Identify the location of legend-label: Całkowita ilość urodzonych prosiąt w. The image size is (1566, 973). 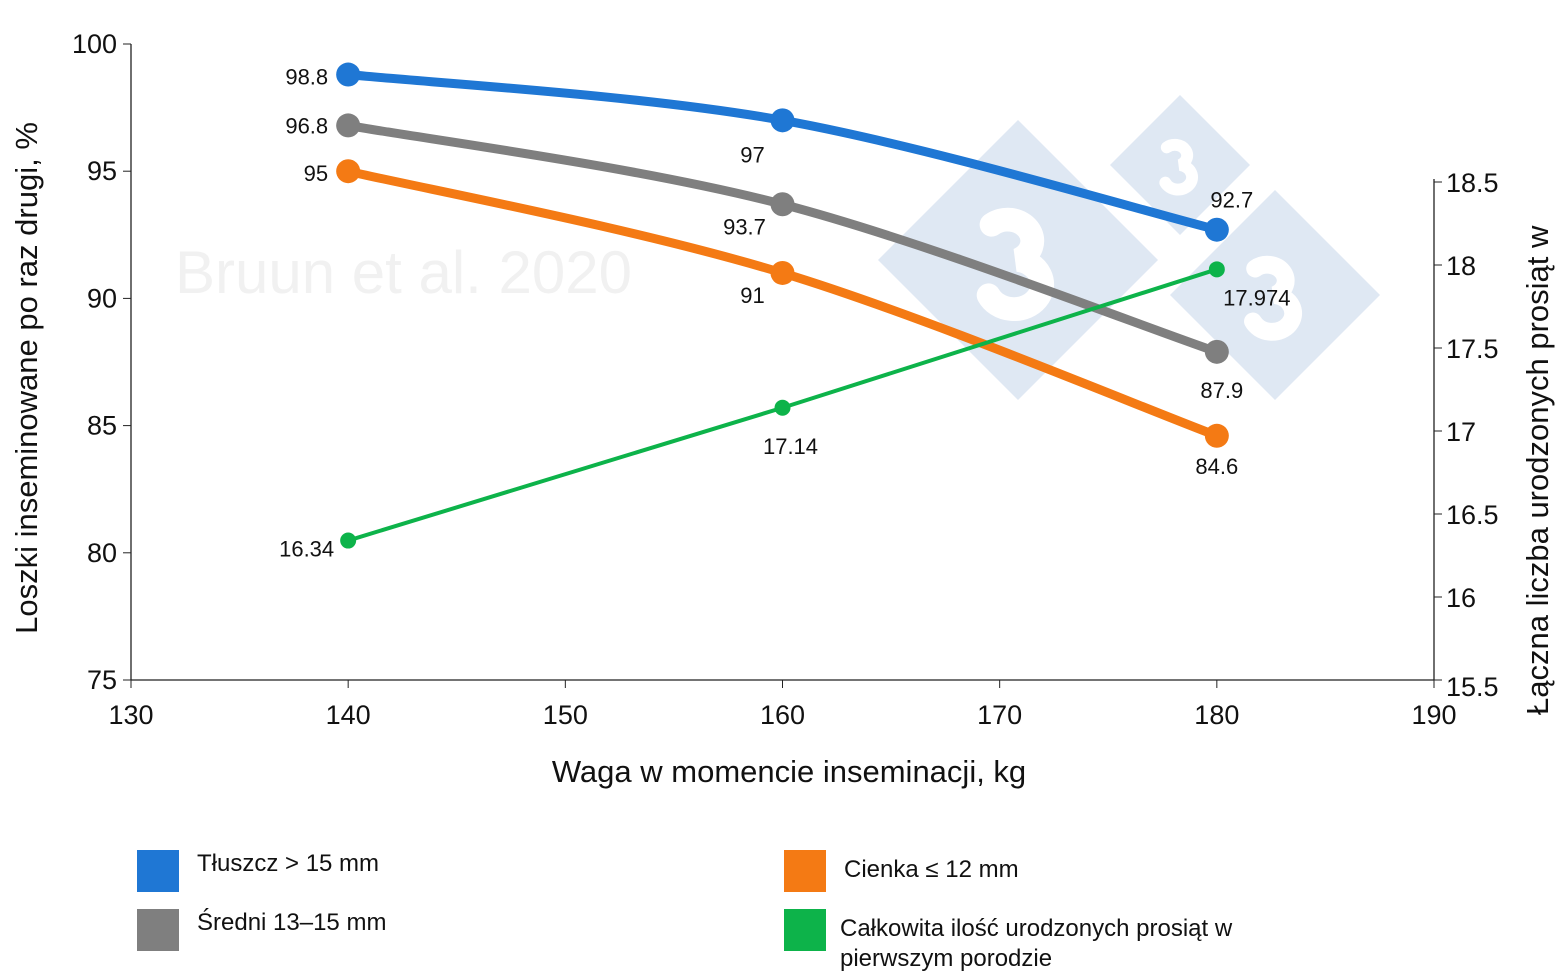
(1036, 928).